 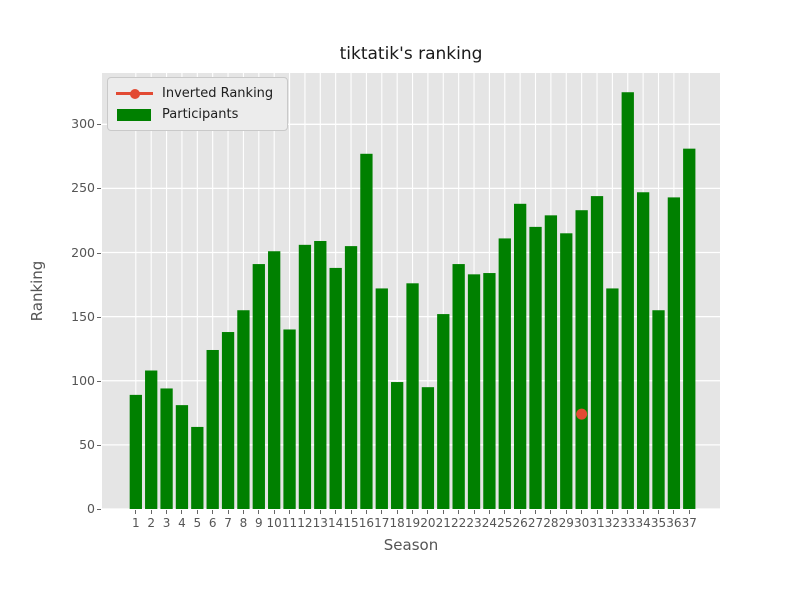 I want to click on y-tick-label: 100, so click(x=83, y=380).